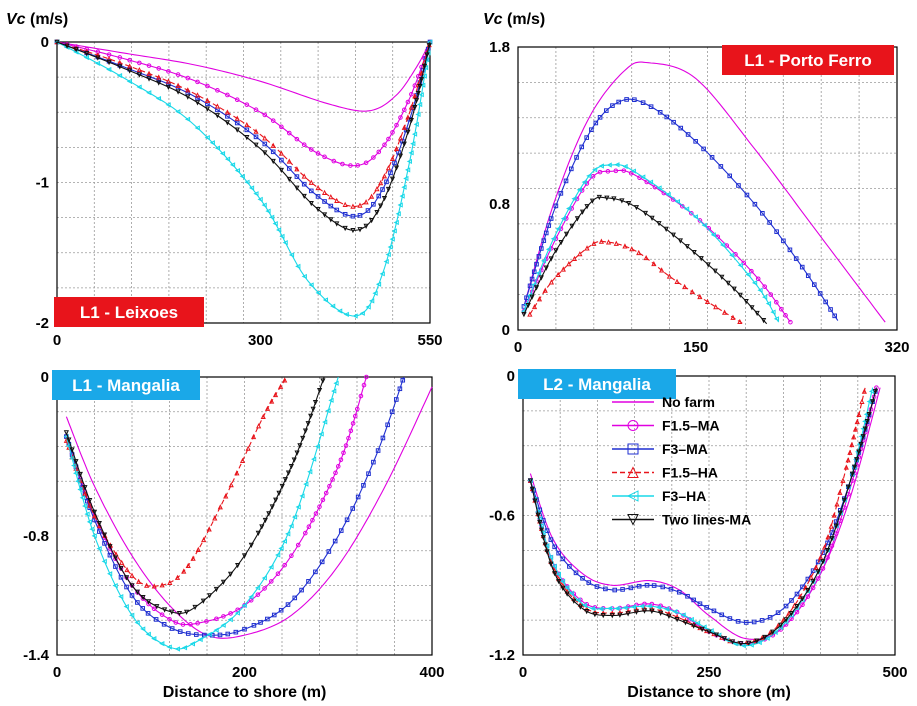 The width and height of the screenshot is (917, 706). I want to click on y-tick-label: -0.8, so click(36, 536).